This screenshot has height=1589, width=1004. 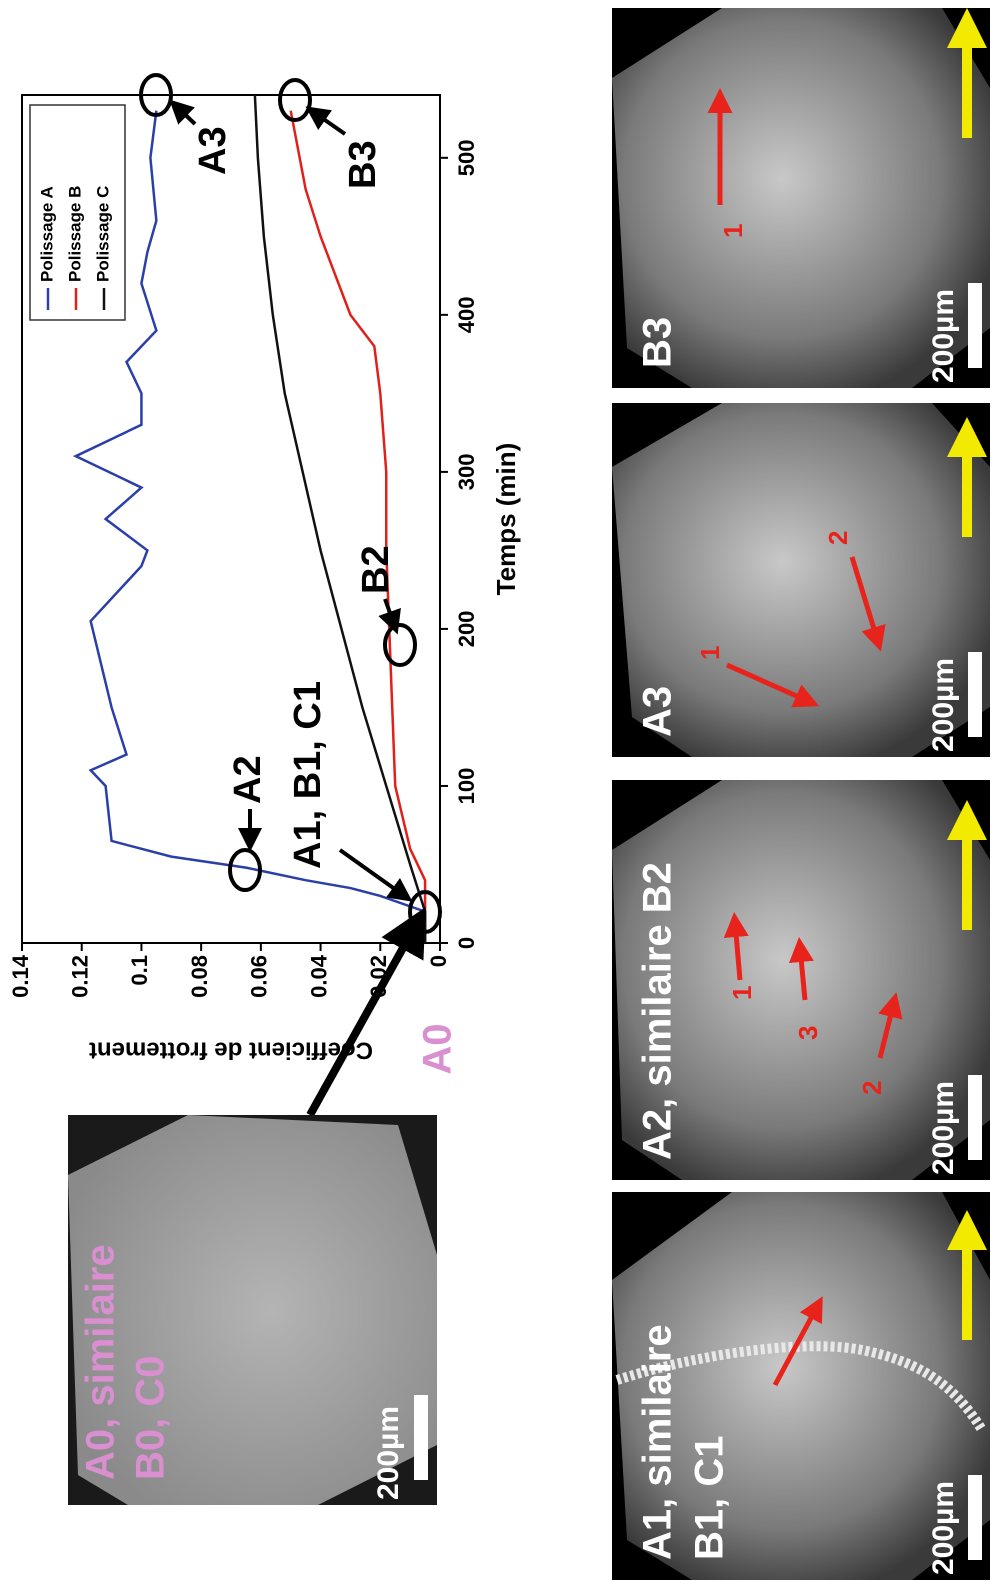 What do you see at coordinates (801, 580) in the screenshot?
I see `micrograph: A3 200µm 1 2` at bounding box center [801, 580].